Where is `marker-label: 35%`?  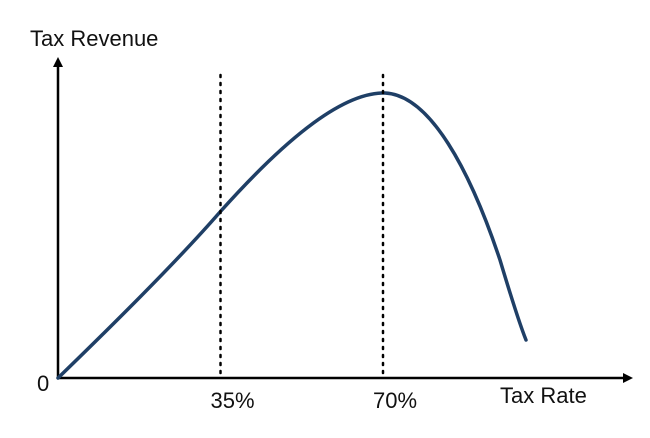
marker-label: 35% is located at coordinates (232, 400).